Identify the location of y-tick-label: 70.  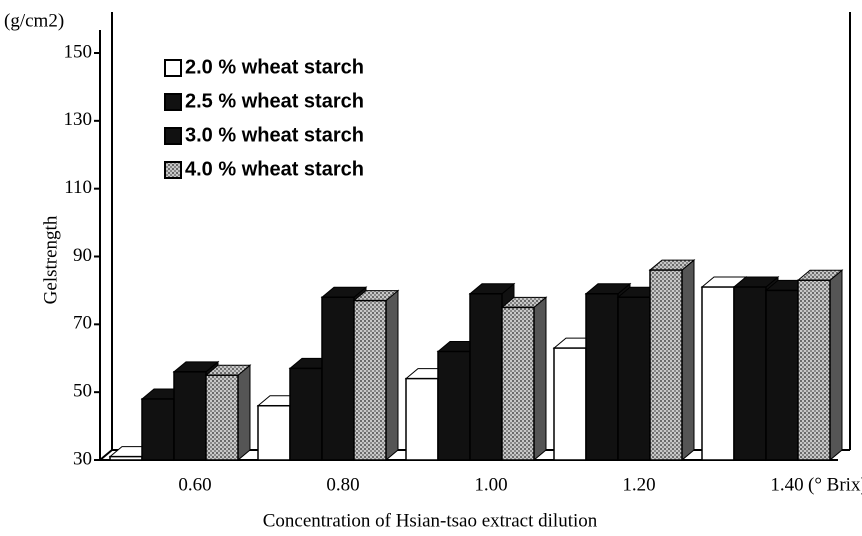
(82, 323).